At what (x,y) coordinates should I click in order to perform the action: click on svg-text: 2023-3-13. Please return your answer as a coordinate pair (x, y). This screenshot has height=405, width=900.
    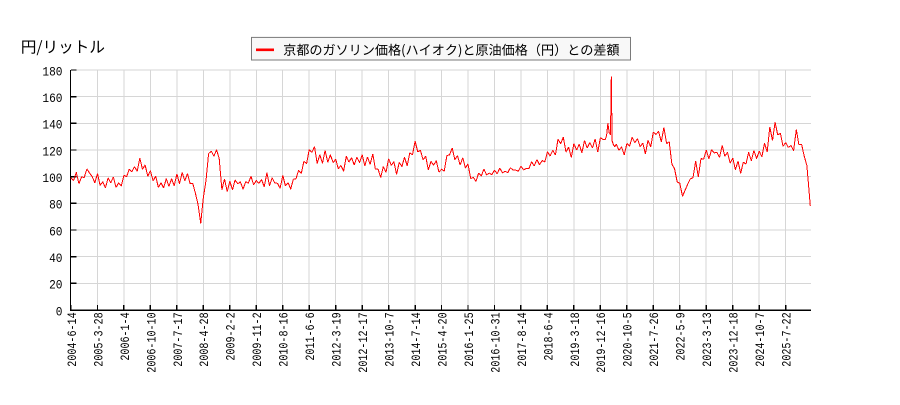
    Looking at the image, I should click on (707, 339).